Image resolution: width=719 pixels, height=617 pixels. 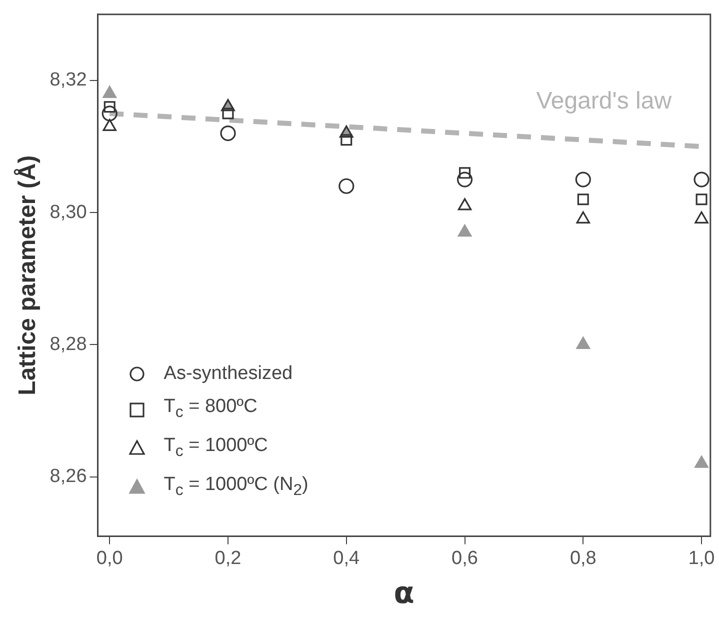 I want to click on legend-label: T$_{c}$ = 1000ºC (N$_{2}$), so click(x=236, y=486).